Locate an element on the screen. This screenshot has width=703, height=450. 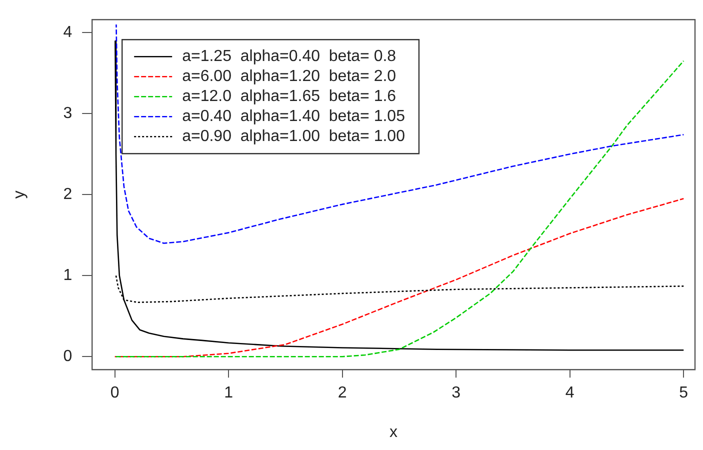
x-axis-title: x is located at coordinates (394, 432).